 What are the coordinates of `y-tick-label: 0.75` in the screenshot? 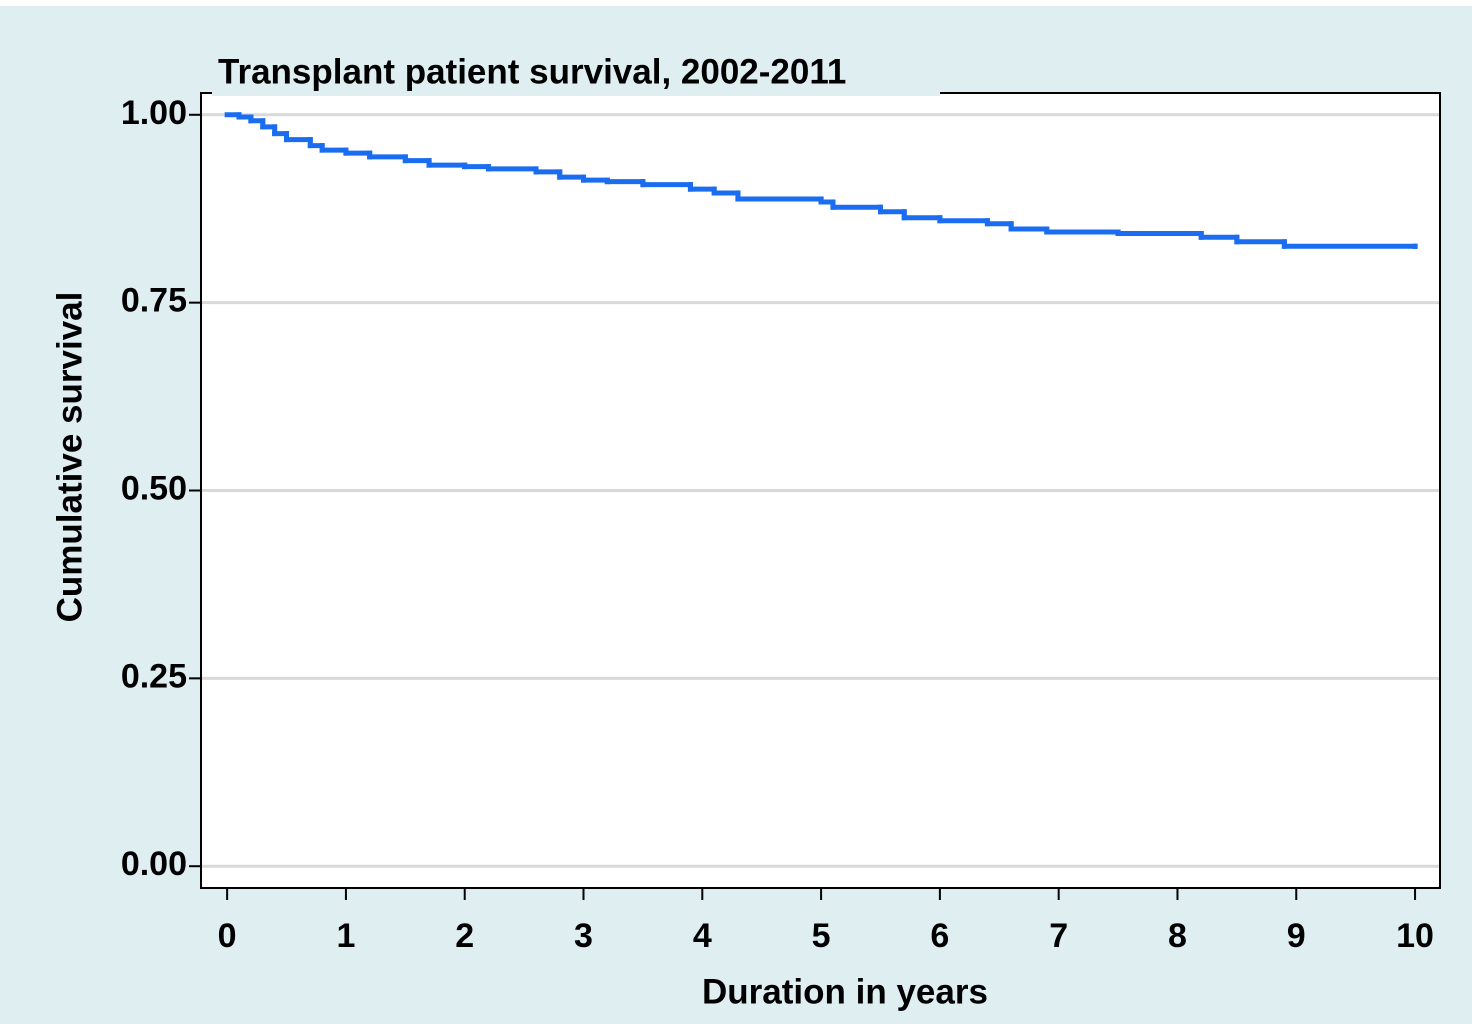 It's located at (154, 301).